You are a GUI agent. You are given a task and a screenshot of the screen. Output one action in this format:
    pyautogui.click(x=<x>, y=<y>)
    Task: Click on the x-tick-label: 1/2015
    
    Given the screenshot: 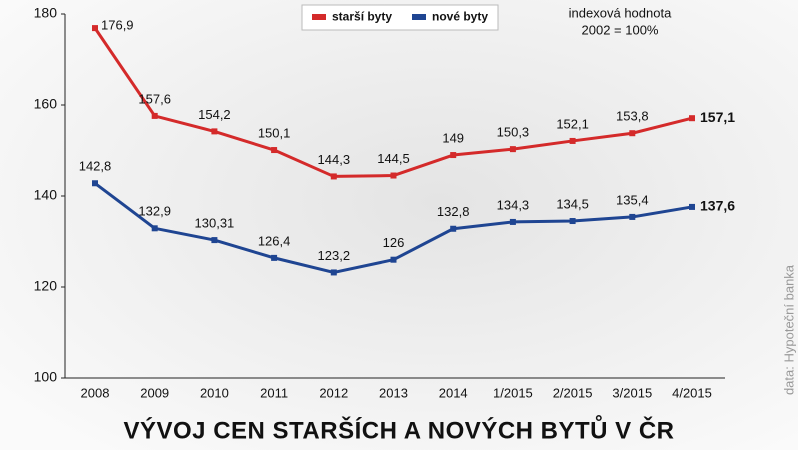 What is the action you would take?
    pyautogui.click(x=513, y=392)
    